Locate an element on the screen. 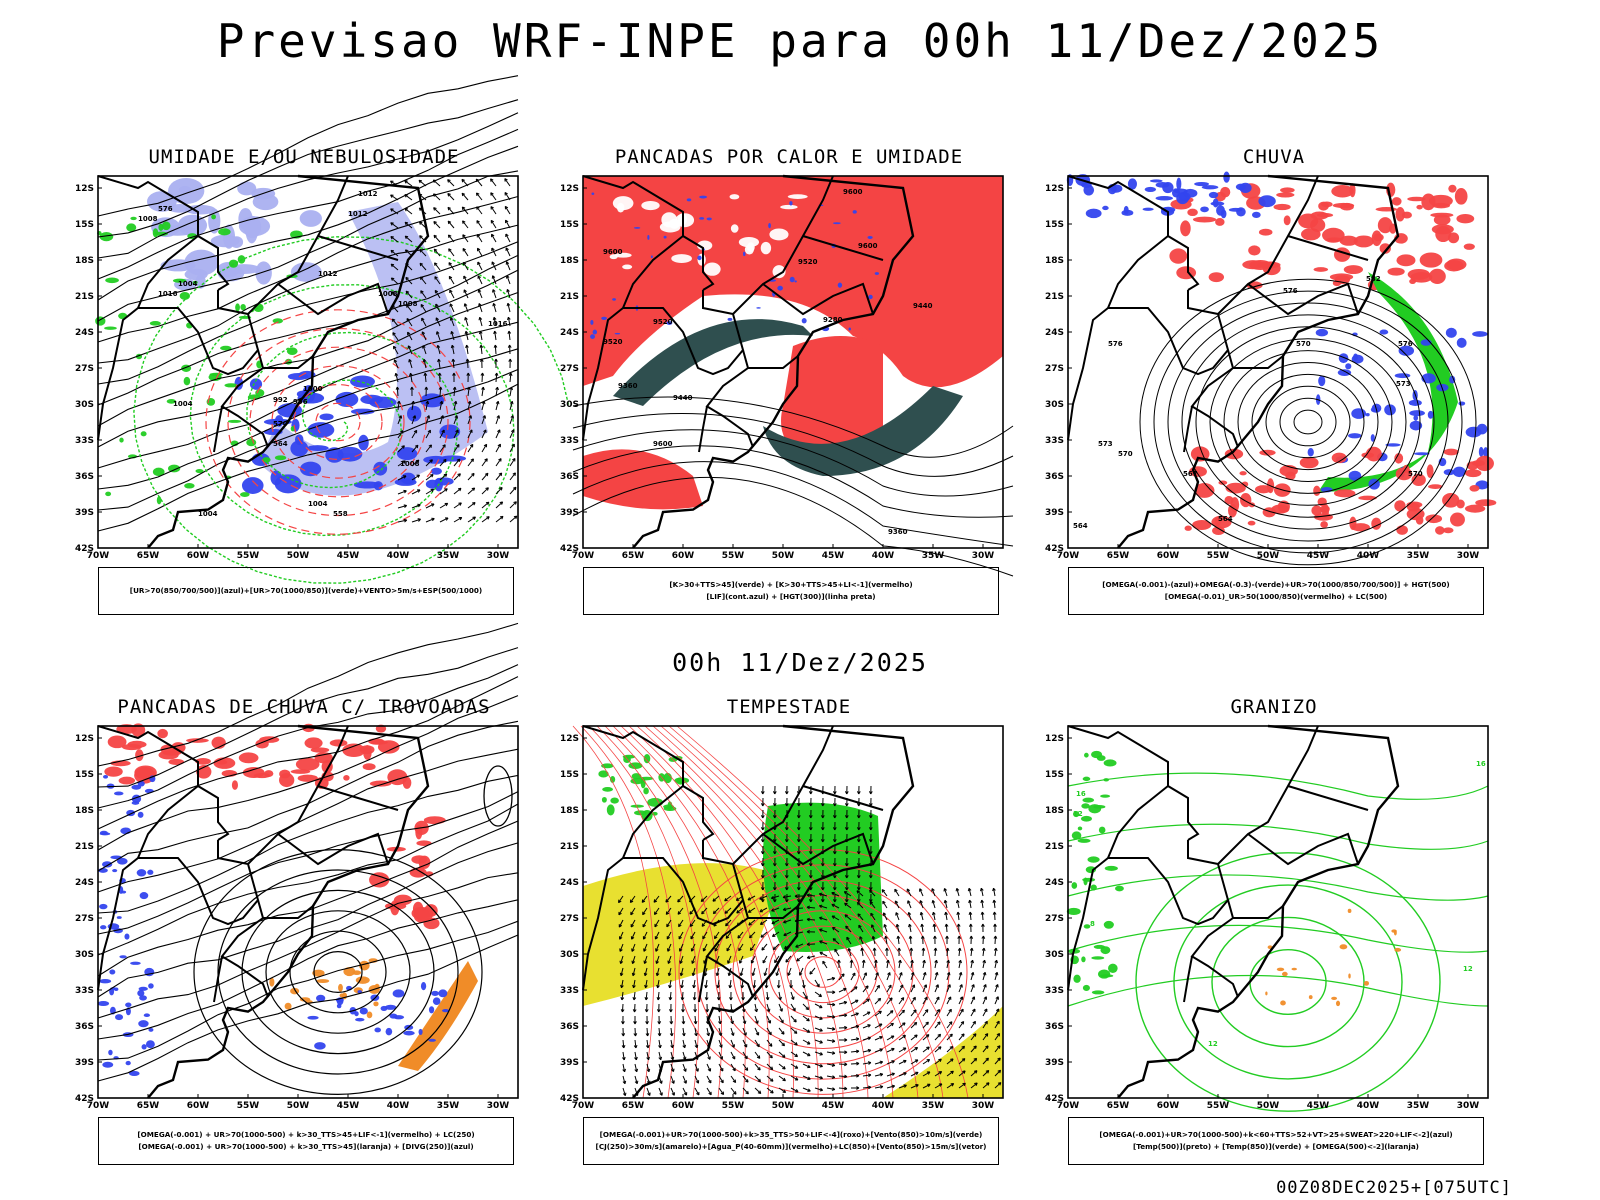  country-border is located at coordinates (653, 272).